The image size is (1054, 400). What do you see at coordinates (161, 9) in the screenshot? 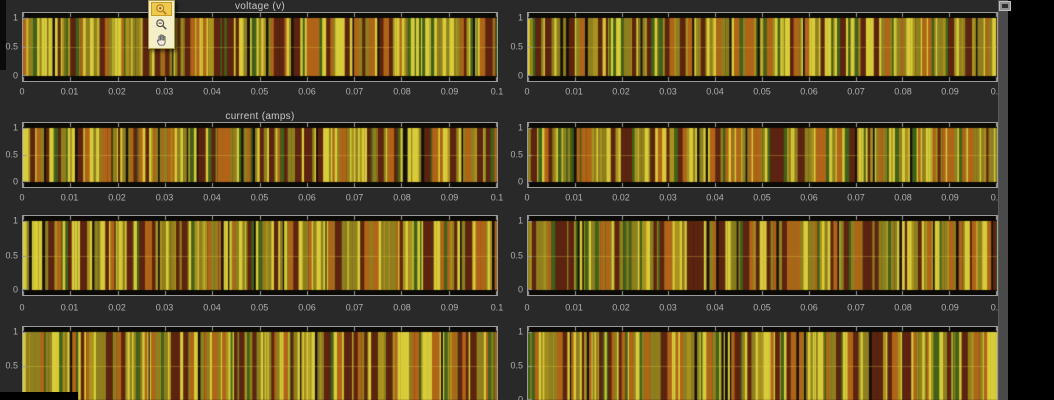
I see `zoom-in-icon` at bounding box center [161, 9].